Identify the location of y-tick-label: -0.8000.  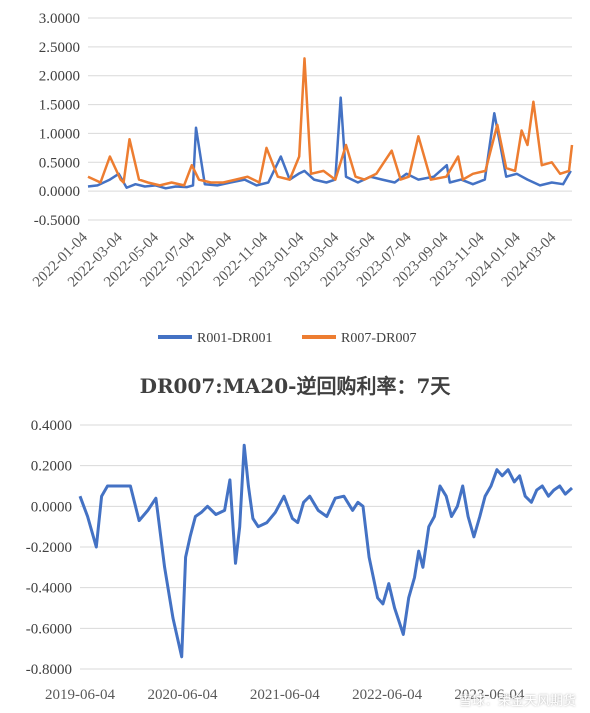
(49, 670).